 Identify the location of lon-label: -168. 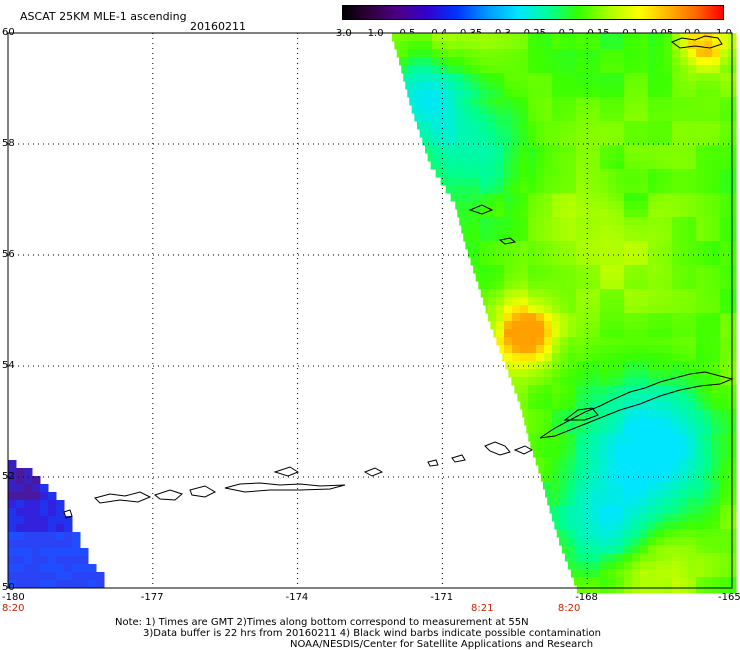
(586, 597).